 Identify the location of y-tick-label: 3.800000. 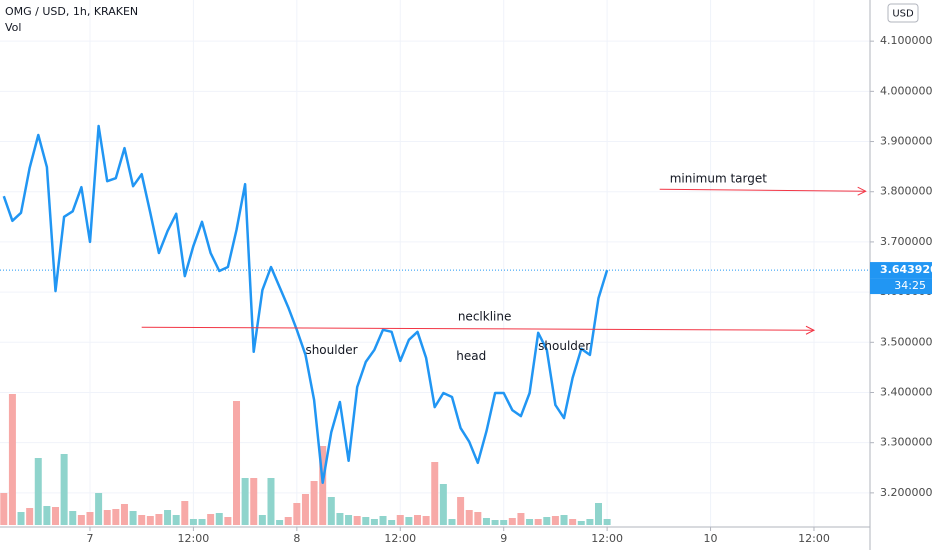
(906, 191).